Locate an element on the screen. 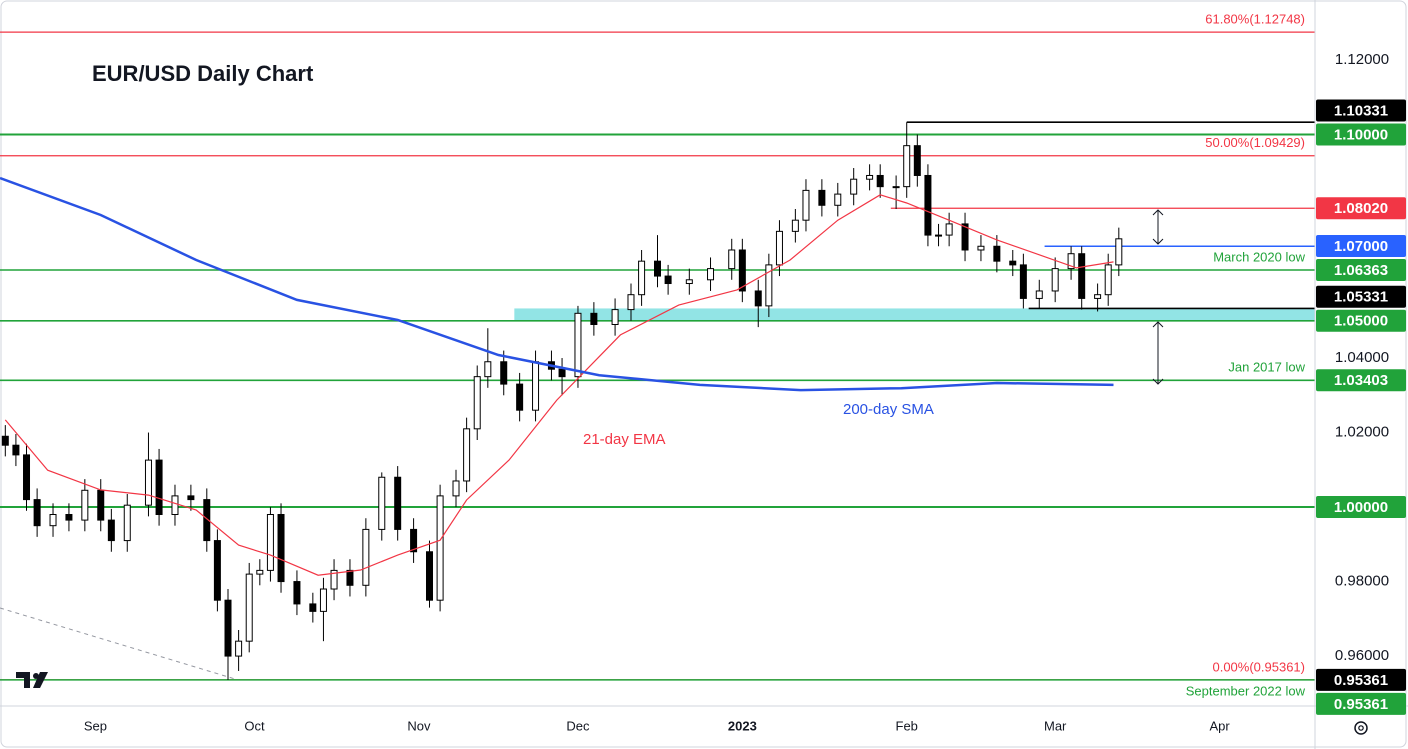  y-tick-label: 0.96000 is located at coordinates (1362, 655).